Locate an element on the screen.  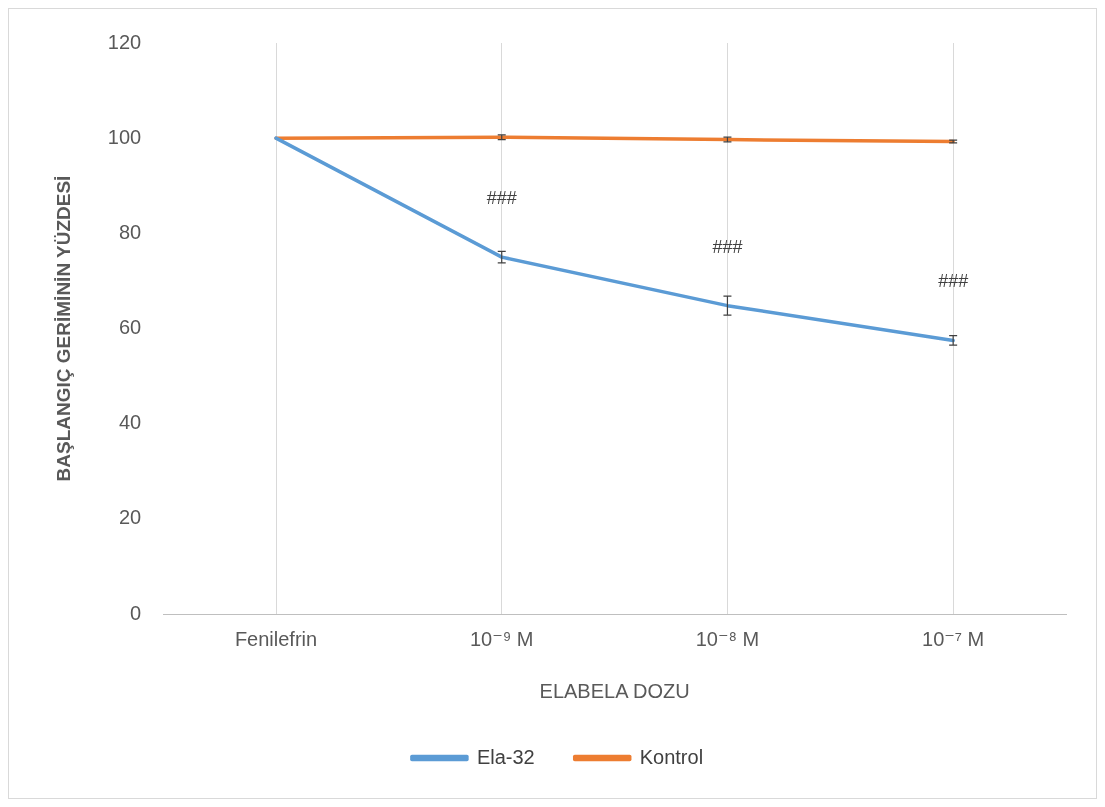
y-tick-label: 20 is located at coordinates (130, 517).